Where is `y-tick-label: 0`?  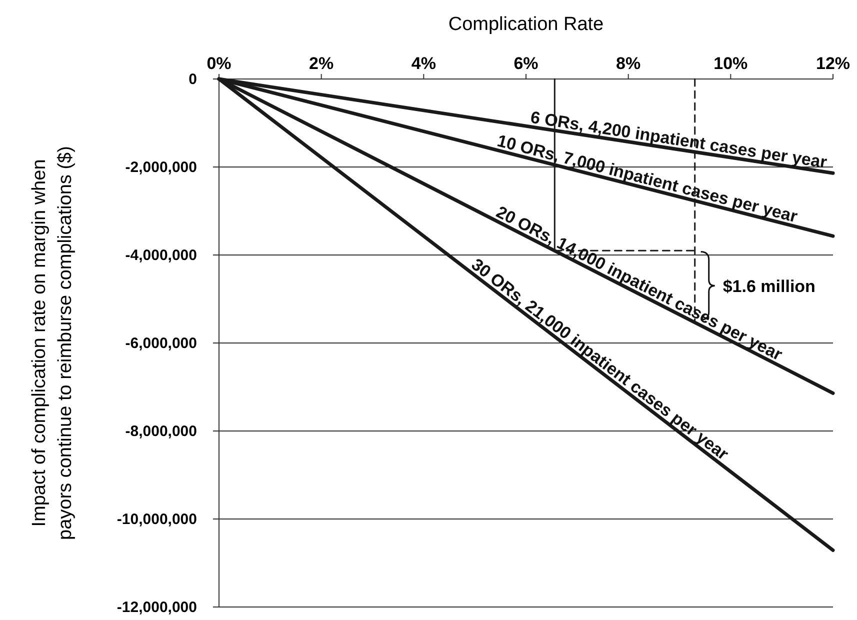
y-tick-label: 0 is located at coordinates (192, 79).